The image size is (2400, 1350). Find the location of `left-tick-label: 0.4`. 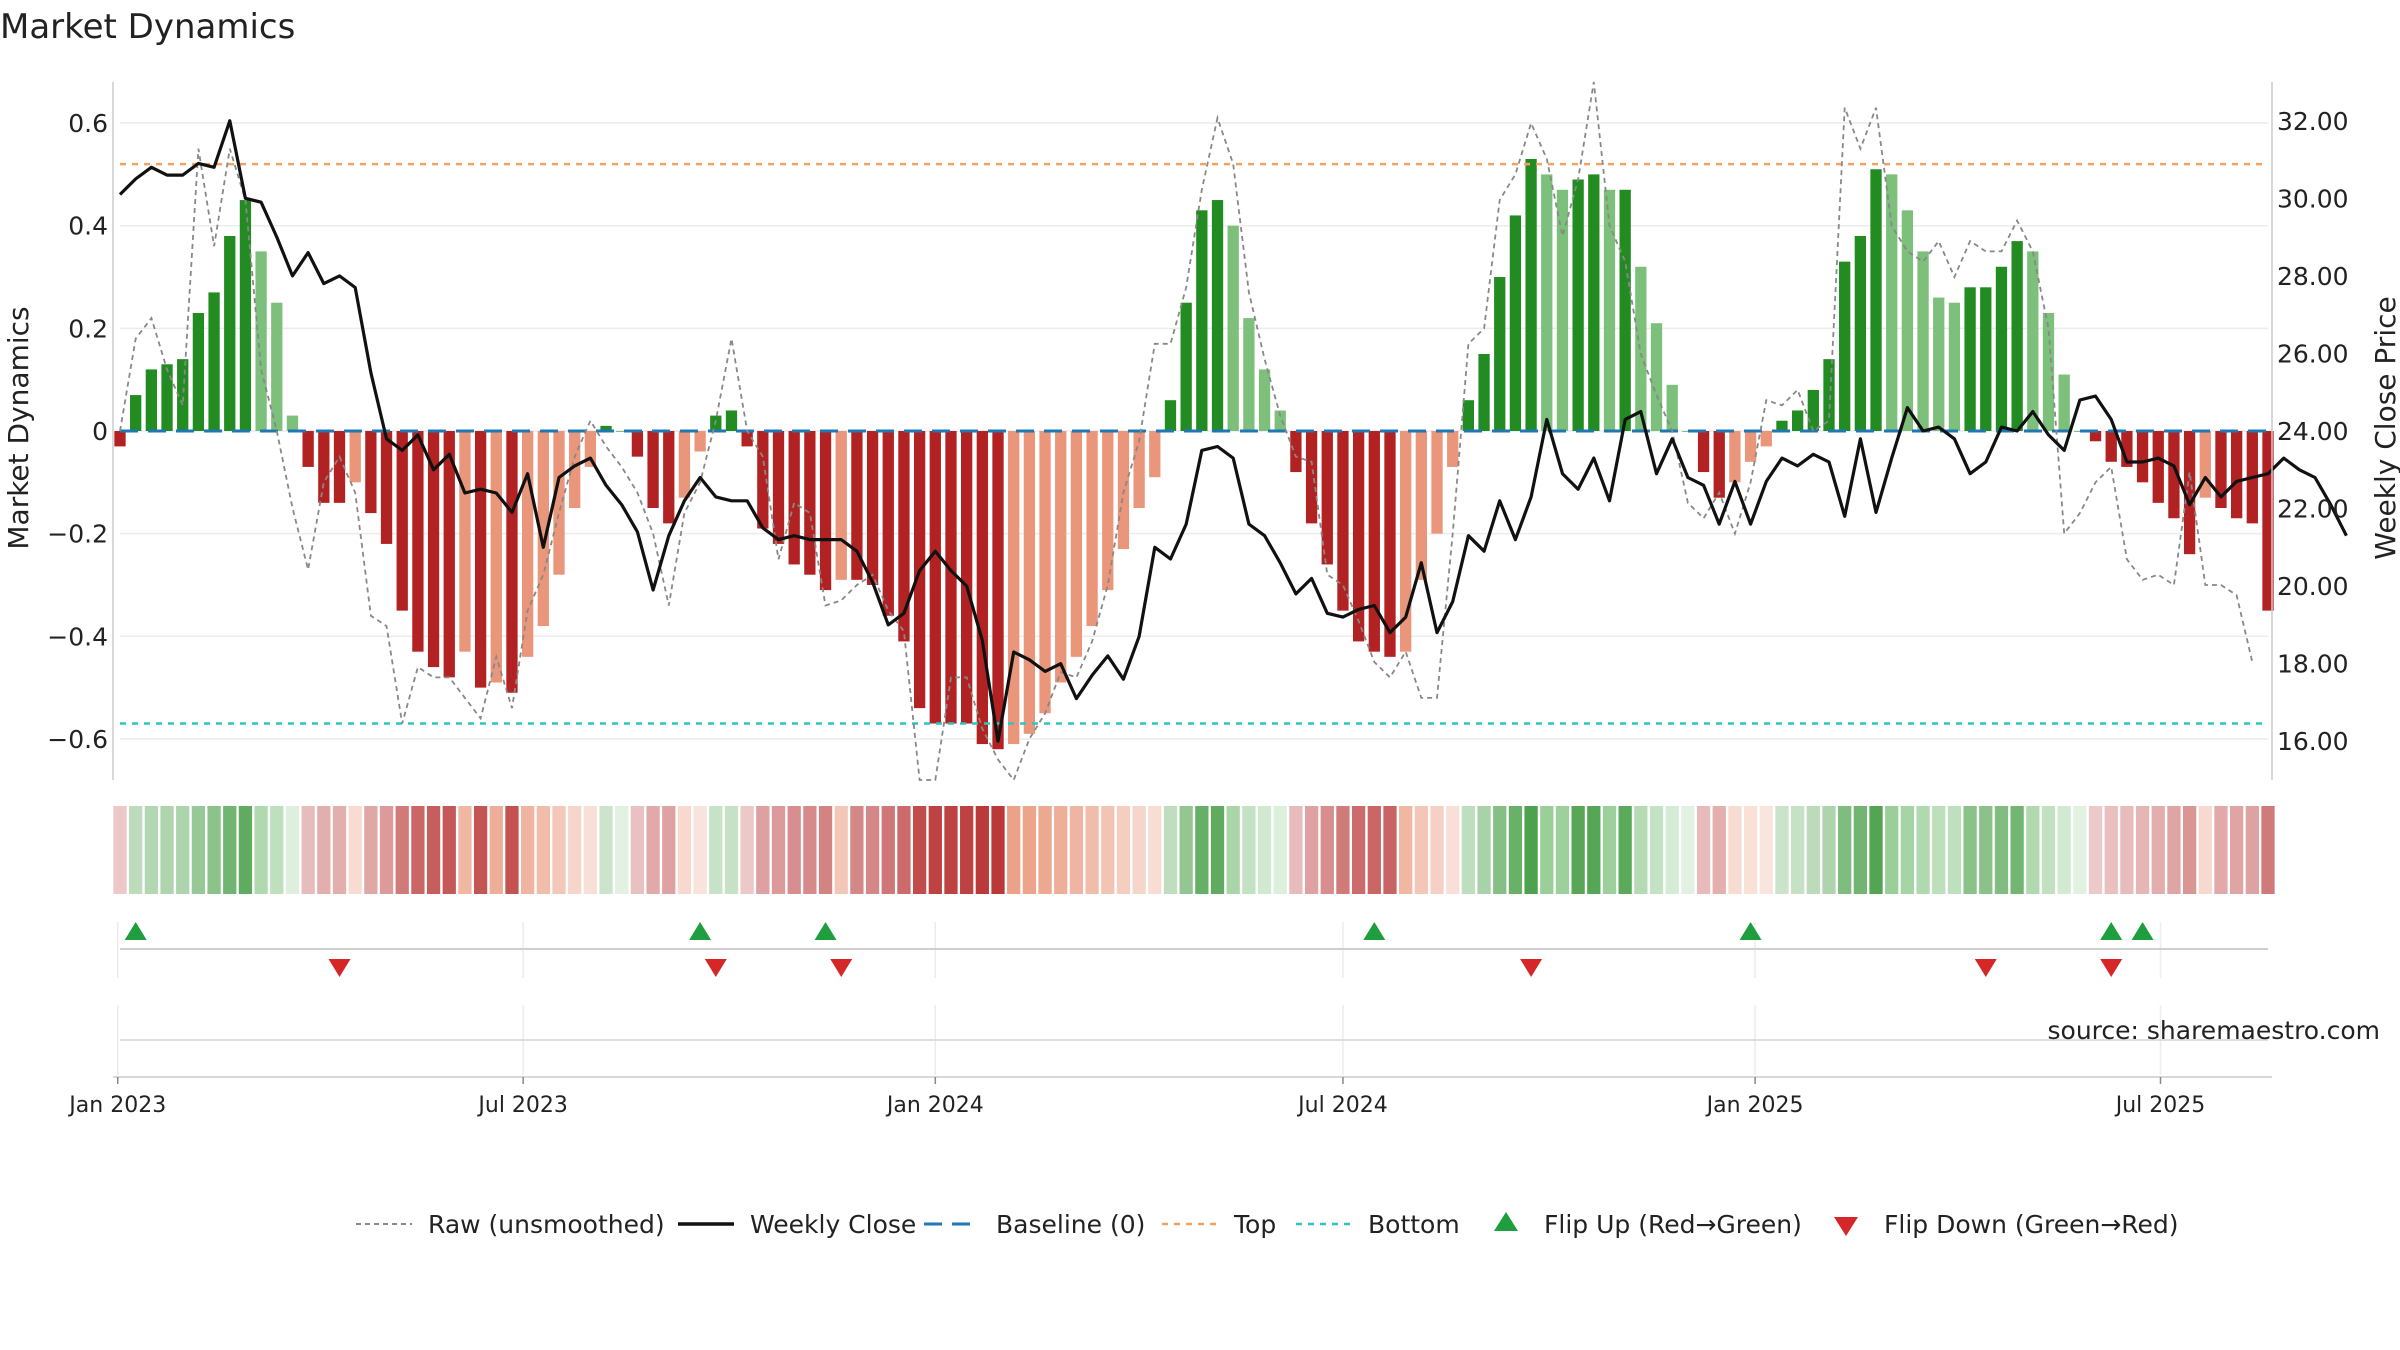

left-tick-label: 0.4 is located at coordinates (88, 226).